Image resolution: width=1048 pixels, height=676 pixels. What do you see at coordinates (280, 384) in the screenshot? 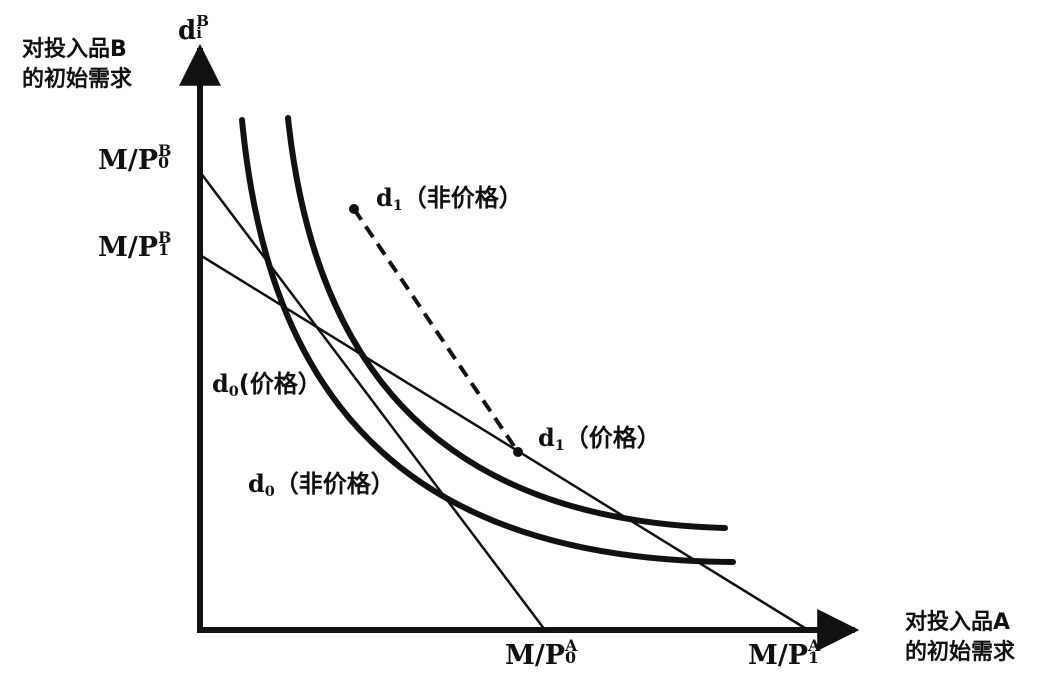
I see `label-d0-price-text: (价格）` at bounding box center [280, 384].